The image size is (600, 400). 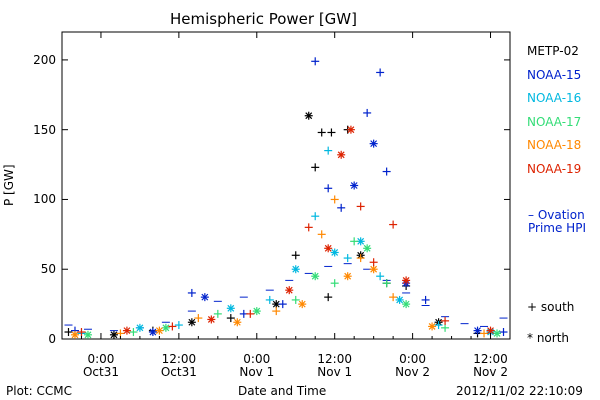 What do you see at coordinates (548, 338) in the screenshot?
I see `marker-legend-north: * north` at bounding box center [548, 338].